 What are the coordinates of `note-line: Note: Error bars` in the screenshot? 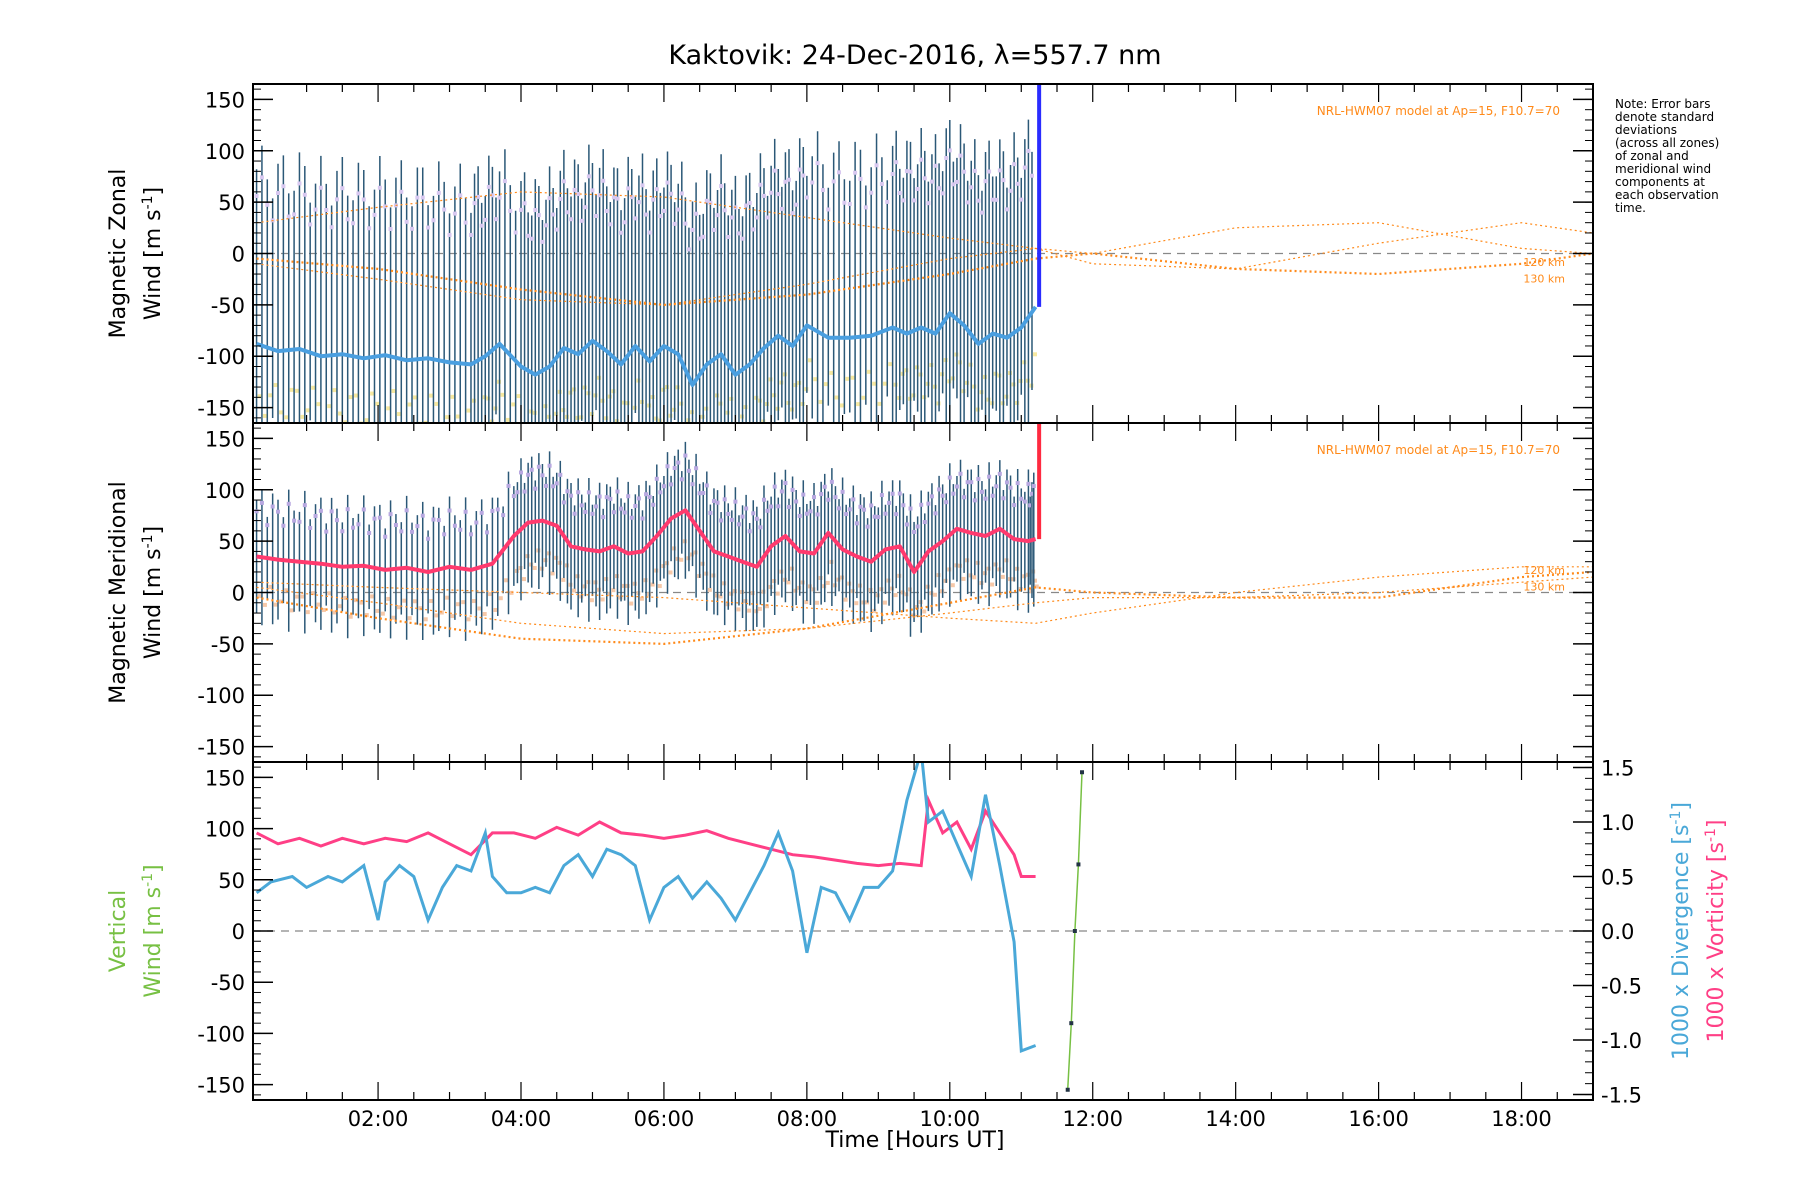 It's located at (1662, 104).